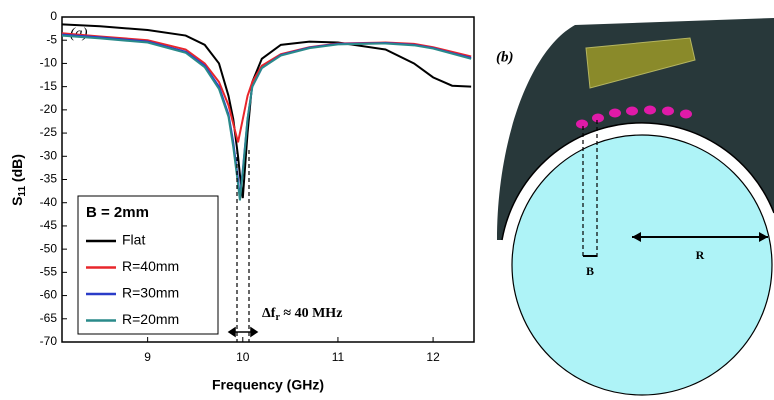  I want to click on y-tick-label: -45, so click(49, 225).